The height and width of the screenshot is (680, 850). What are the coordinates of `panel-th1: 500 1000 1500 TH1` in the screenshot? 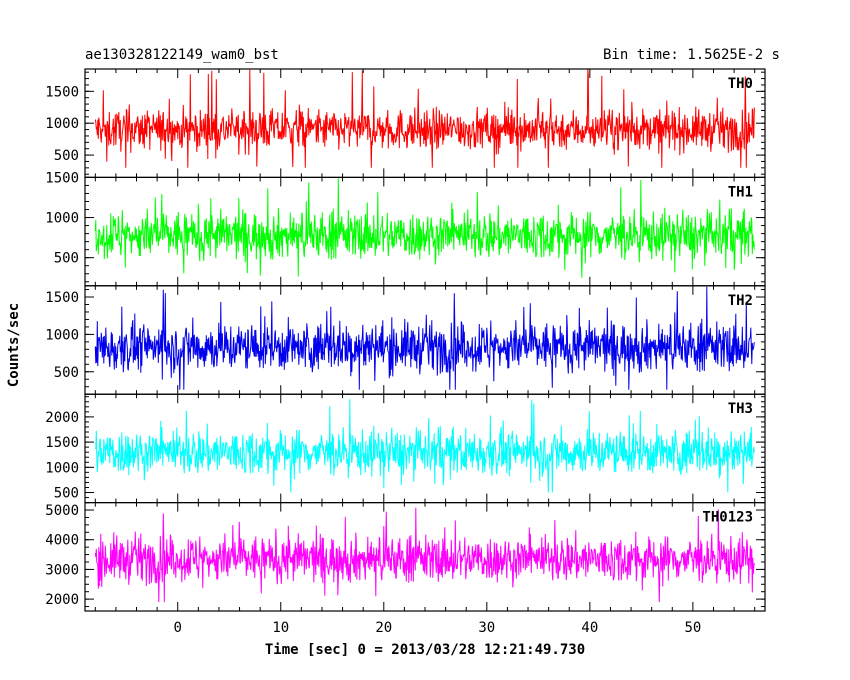 It's located at (405, 228).